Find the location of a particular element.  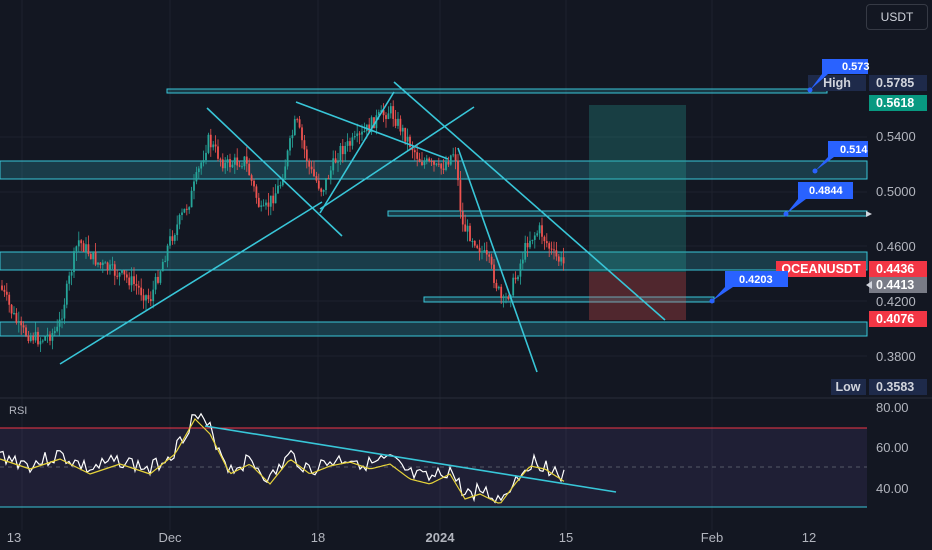

rsi-moving-average is located at coordinates (282, 461).